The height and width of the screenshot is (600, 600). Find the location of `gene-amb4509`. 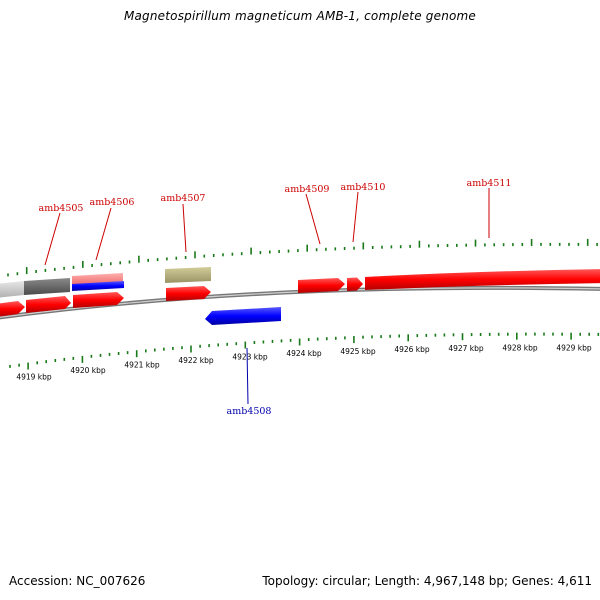

gene-amb4509 is located at coordinates (321, 285).